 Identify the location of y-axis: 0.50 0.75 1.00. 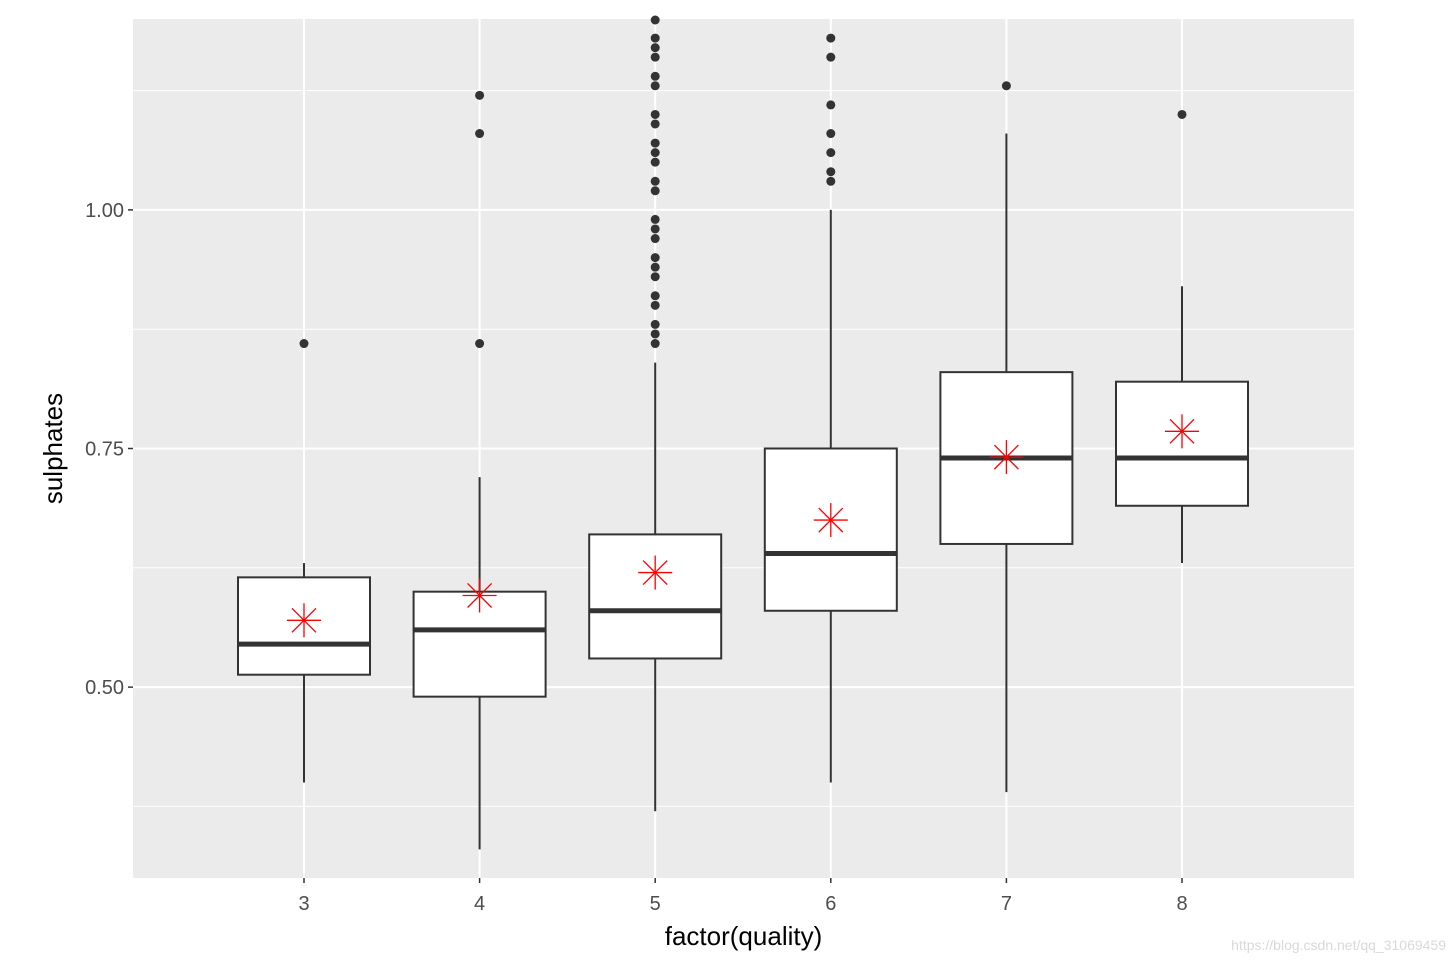
(109, 449).